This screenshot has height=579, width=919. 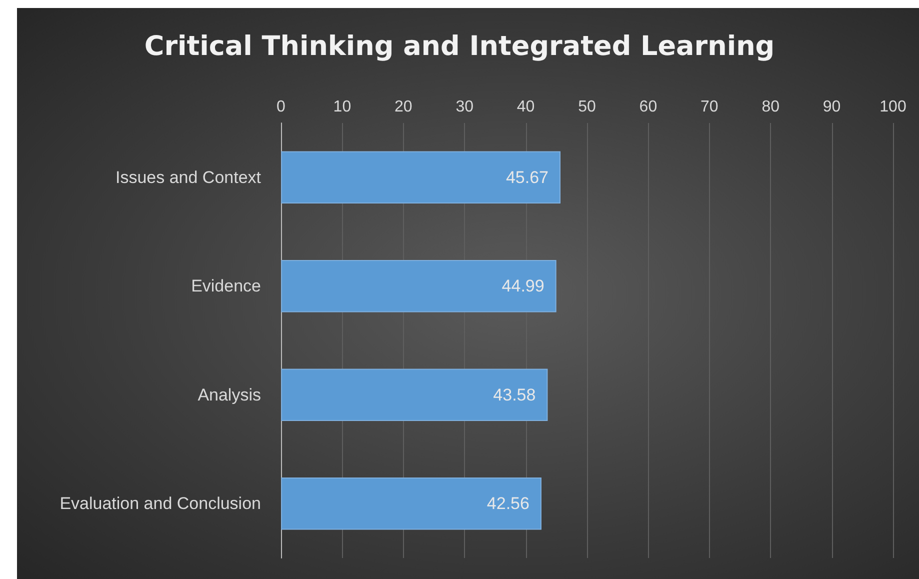 What do you see at coordinates (525, 107) in the screenshot?
I see `x-tick-label: 40` at bounding box center [525, 107].